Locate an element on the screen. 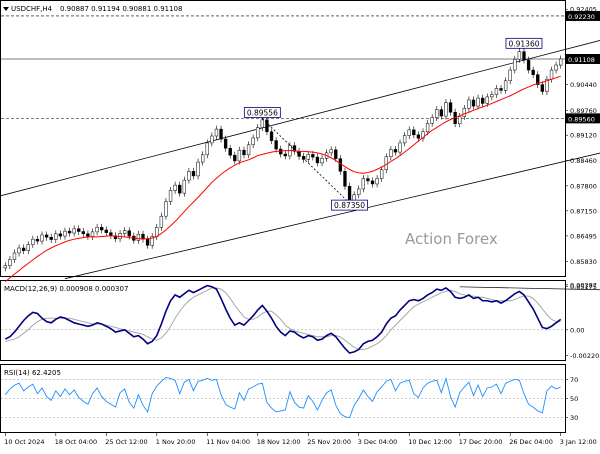  watermark: Action Forex is located at coordinates (451, 239).